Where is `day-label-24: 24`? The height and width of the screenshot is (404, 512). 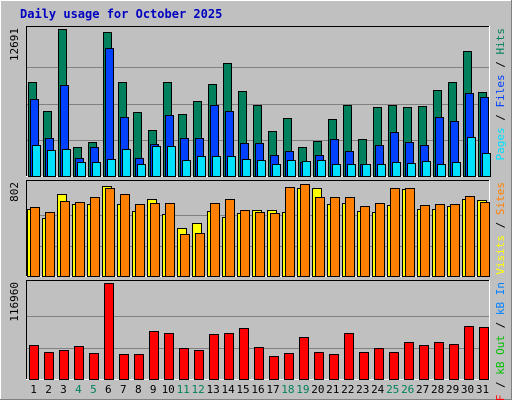 day-label-24: 24 is located at coordinates (378, 389).